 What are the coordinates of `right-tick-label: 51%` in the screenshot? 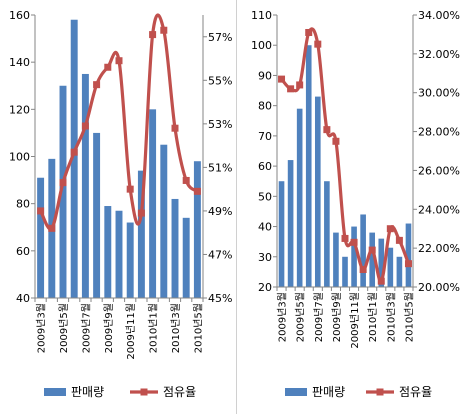 It's located at (220, 167).